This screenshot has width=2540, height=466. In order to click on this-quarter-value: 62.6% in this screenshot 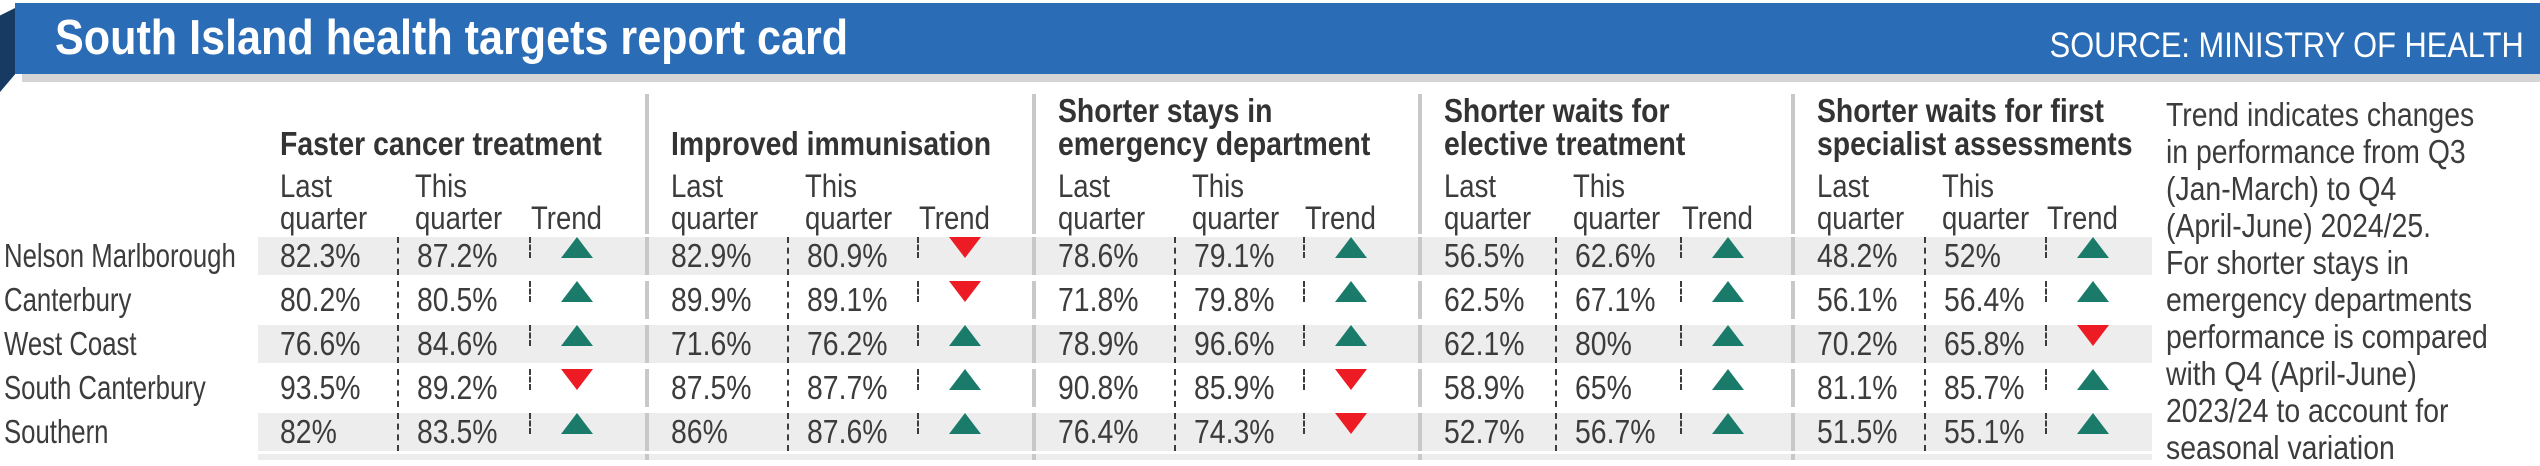, I will do `click(1615, 255)`.